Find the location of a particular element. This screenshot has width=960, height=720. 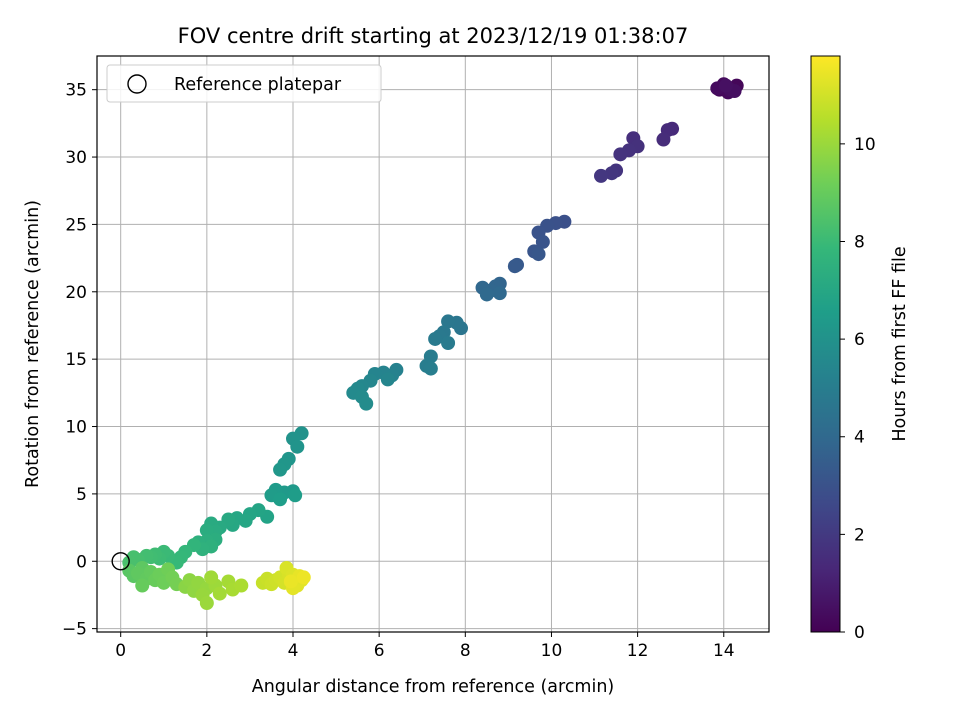

legend-box is located at coordinates (244, 83).